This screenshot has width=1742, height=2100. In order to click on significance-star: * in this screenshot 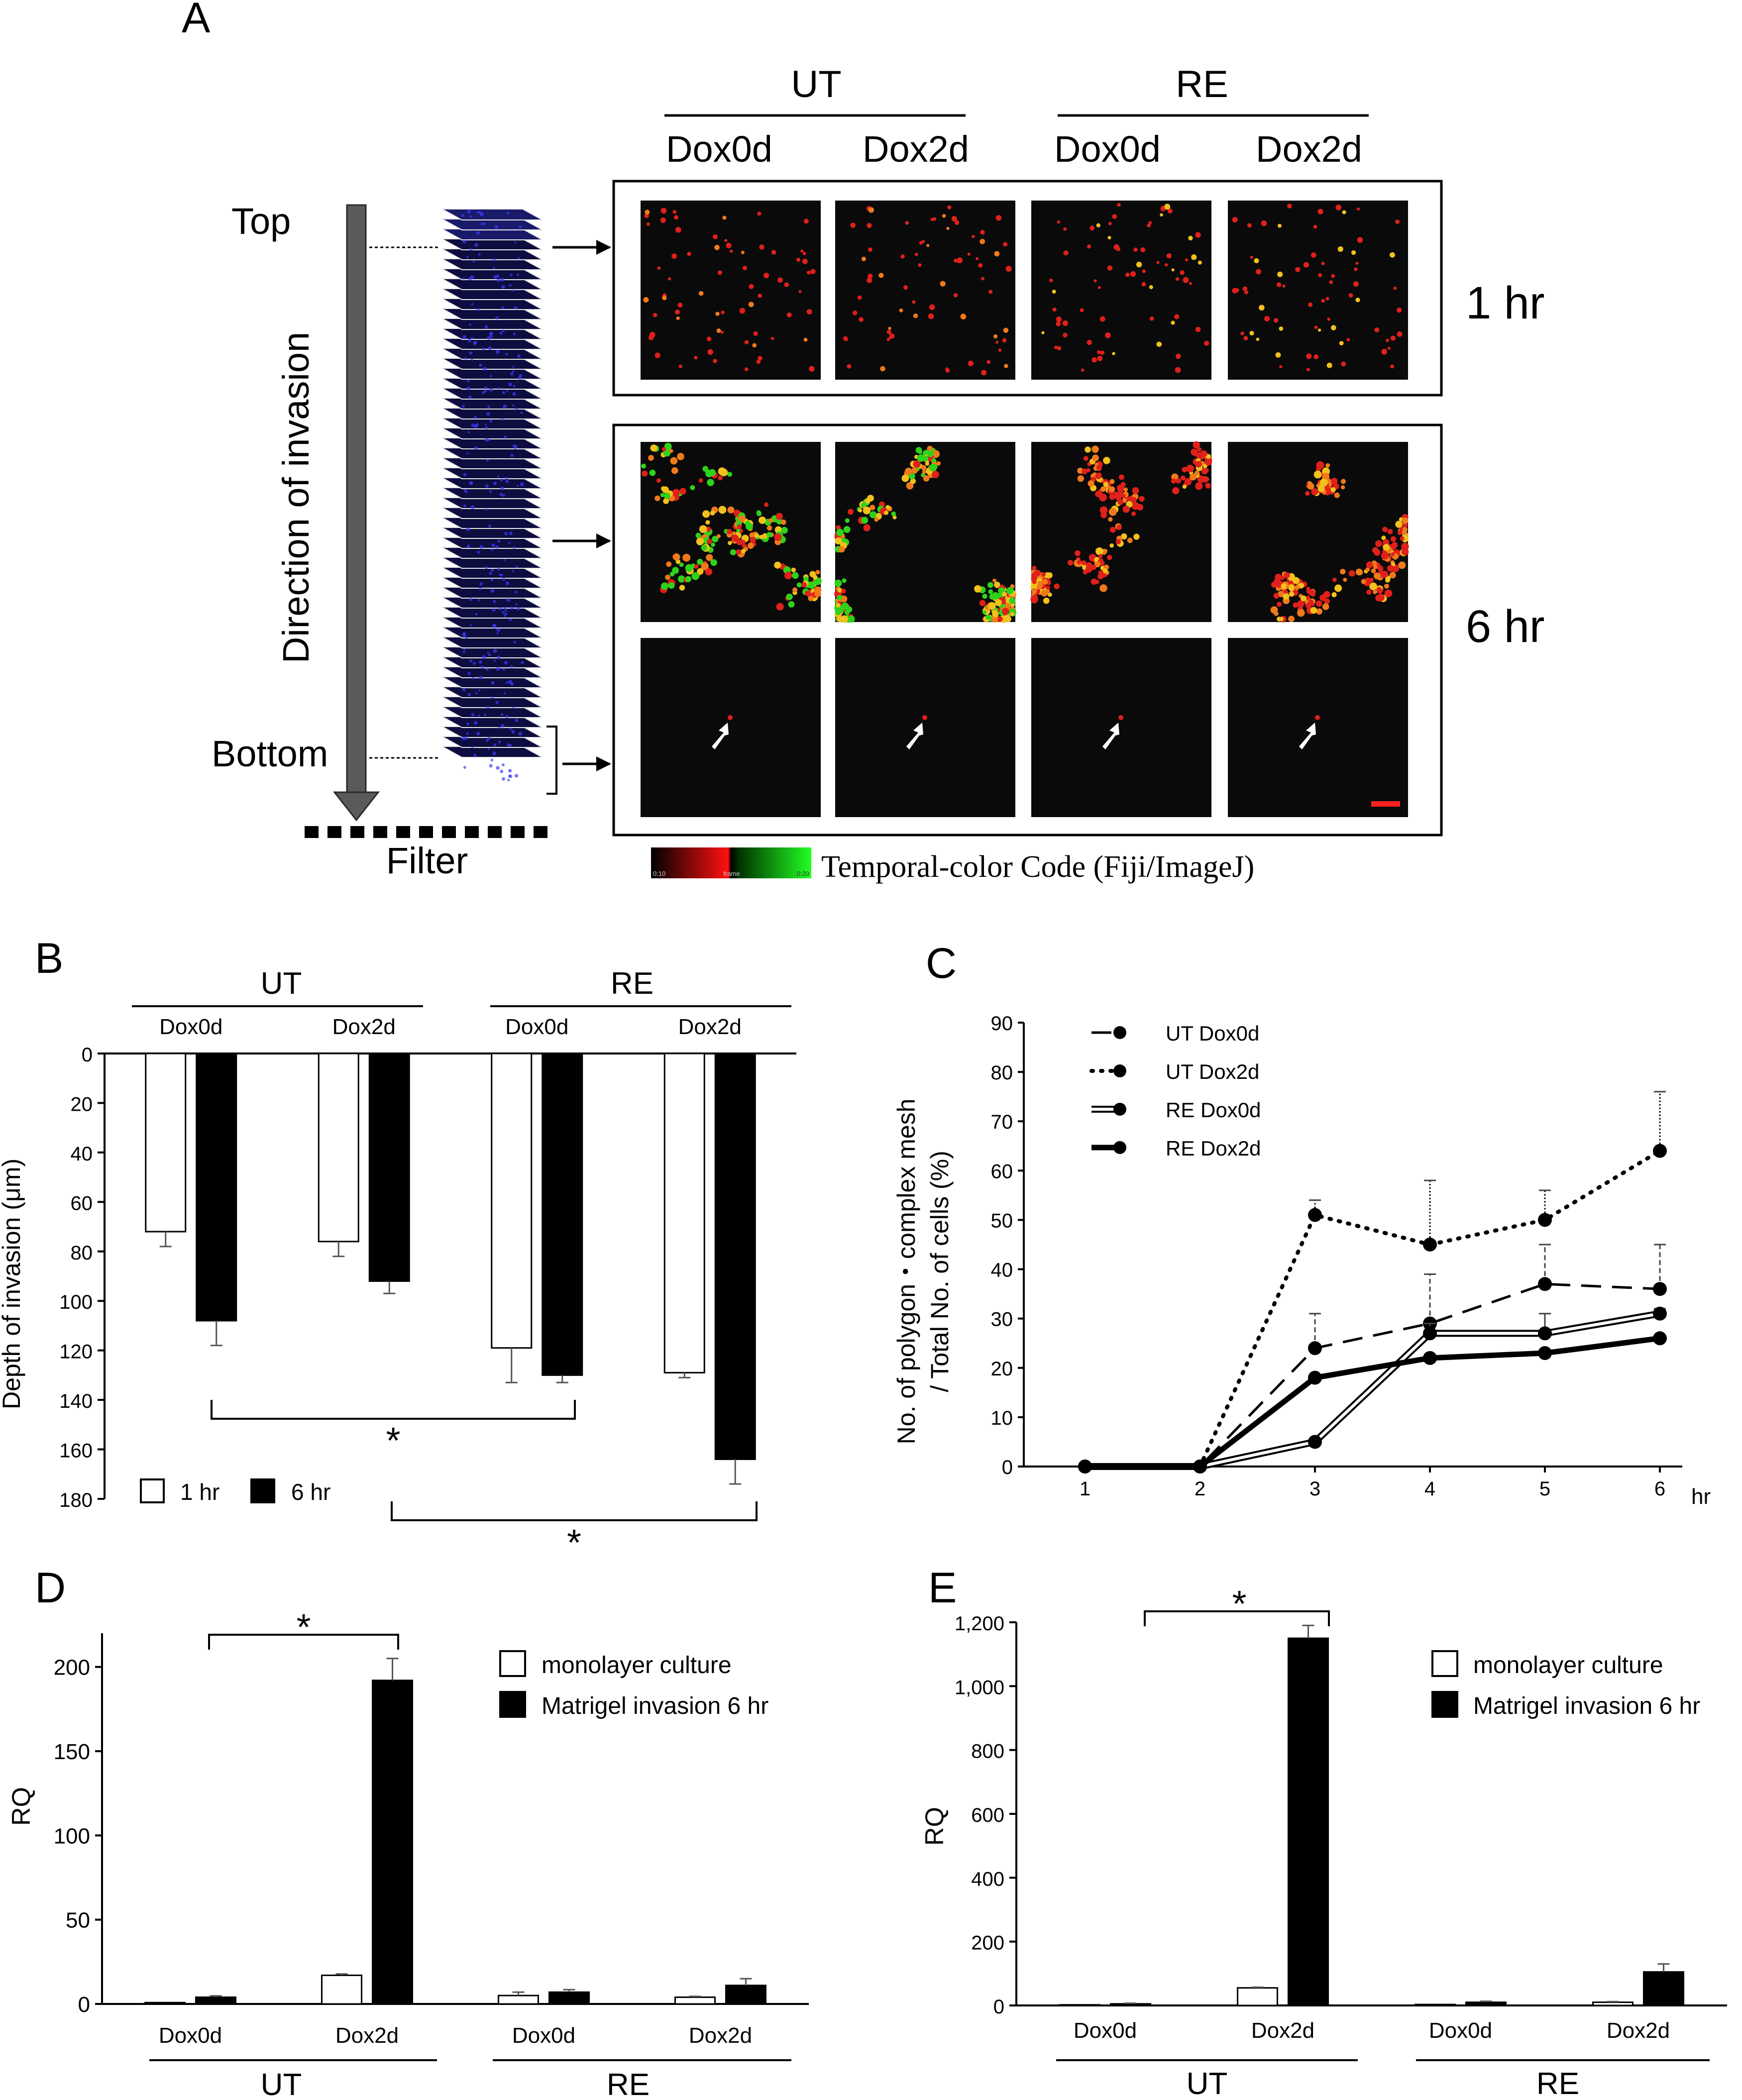, I will do `click(574, 1542)`.